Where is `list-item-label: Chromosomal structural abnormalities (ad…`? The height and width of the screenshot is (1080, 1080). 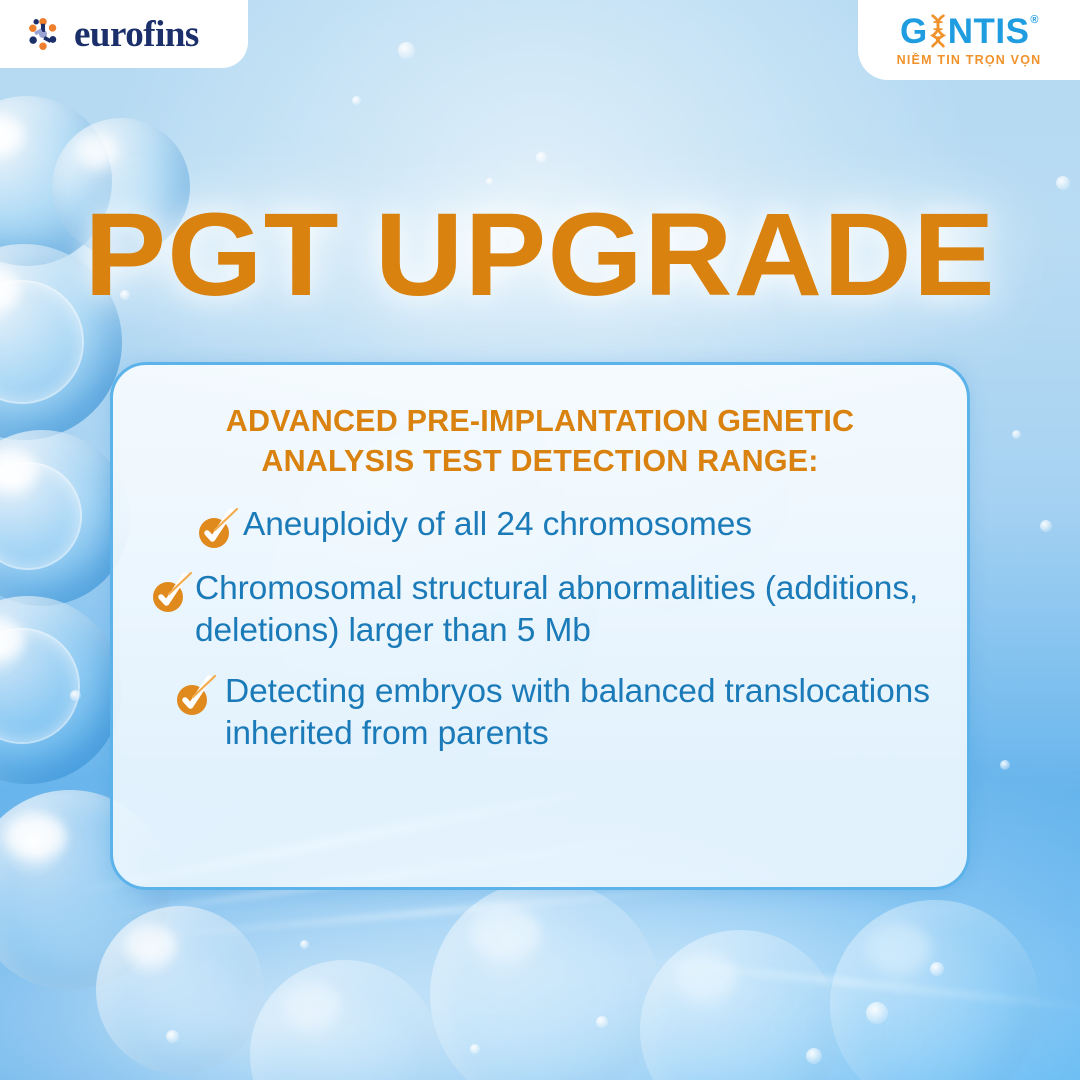
list-item-label: Chromosomal structural abnormalities (ad… is located at coordinates (557, 609).